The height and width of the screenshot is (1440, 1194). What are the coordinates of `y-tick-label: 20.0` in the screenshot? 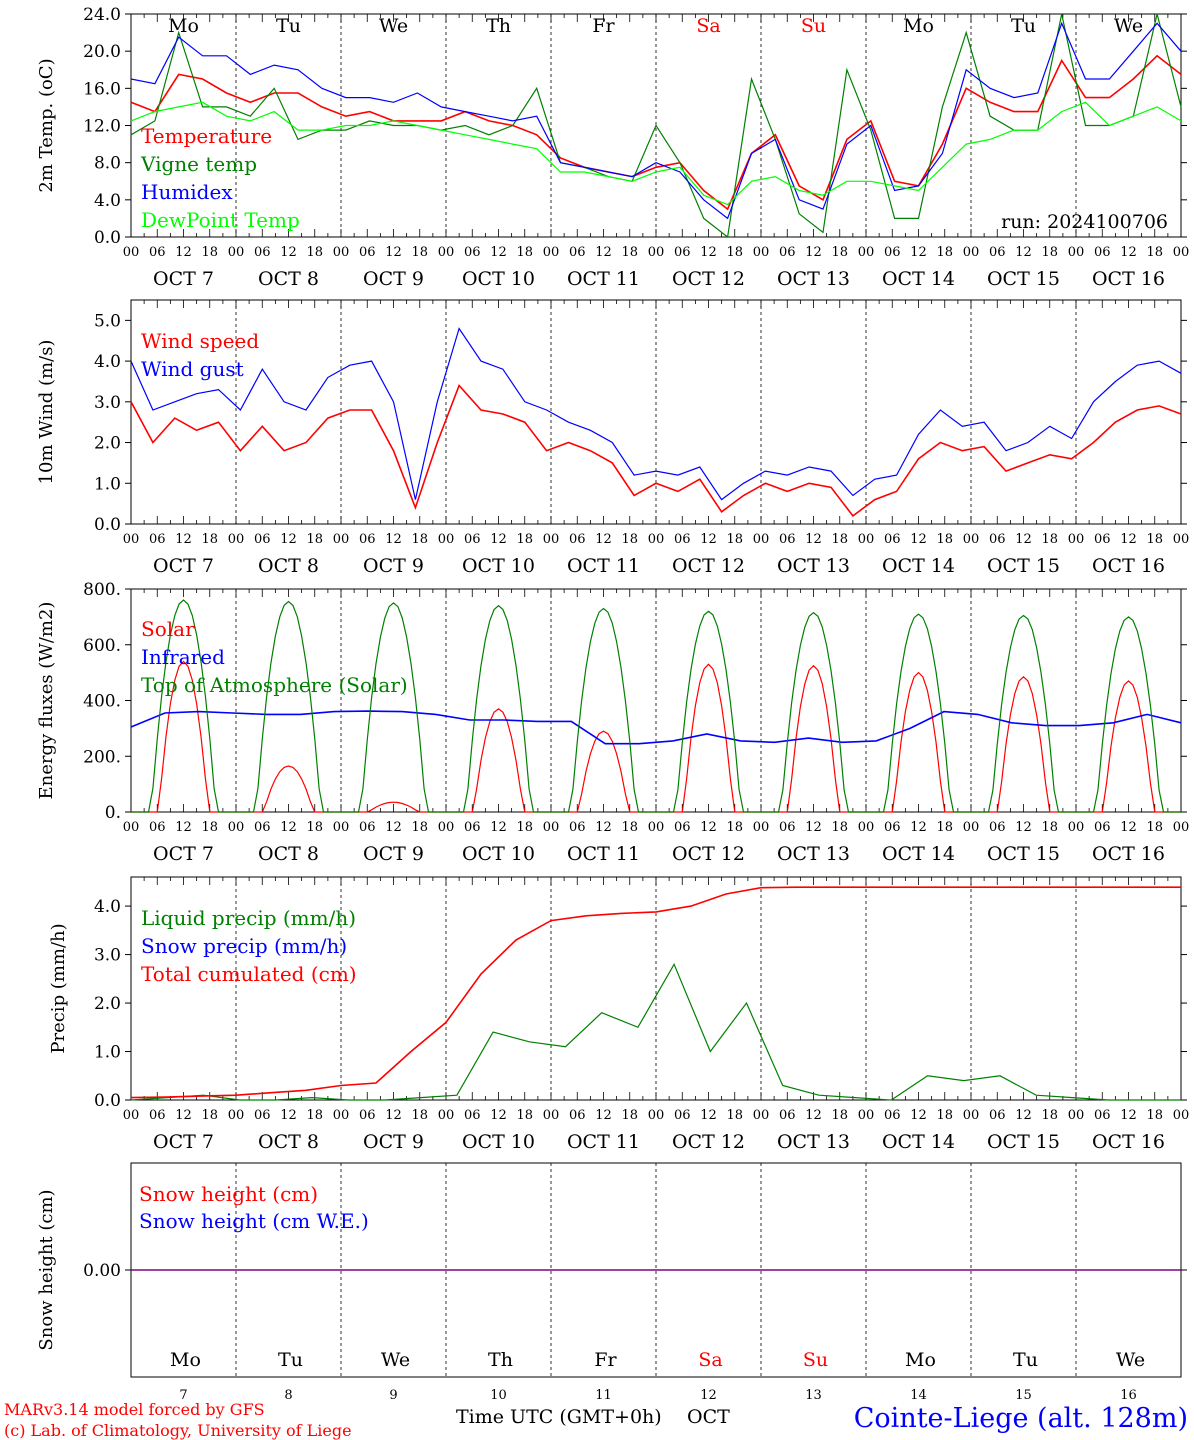 It's located at (102, 52).